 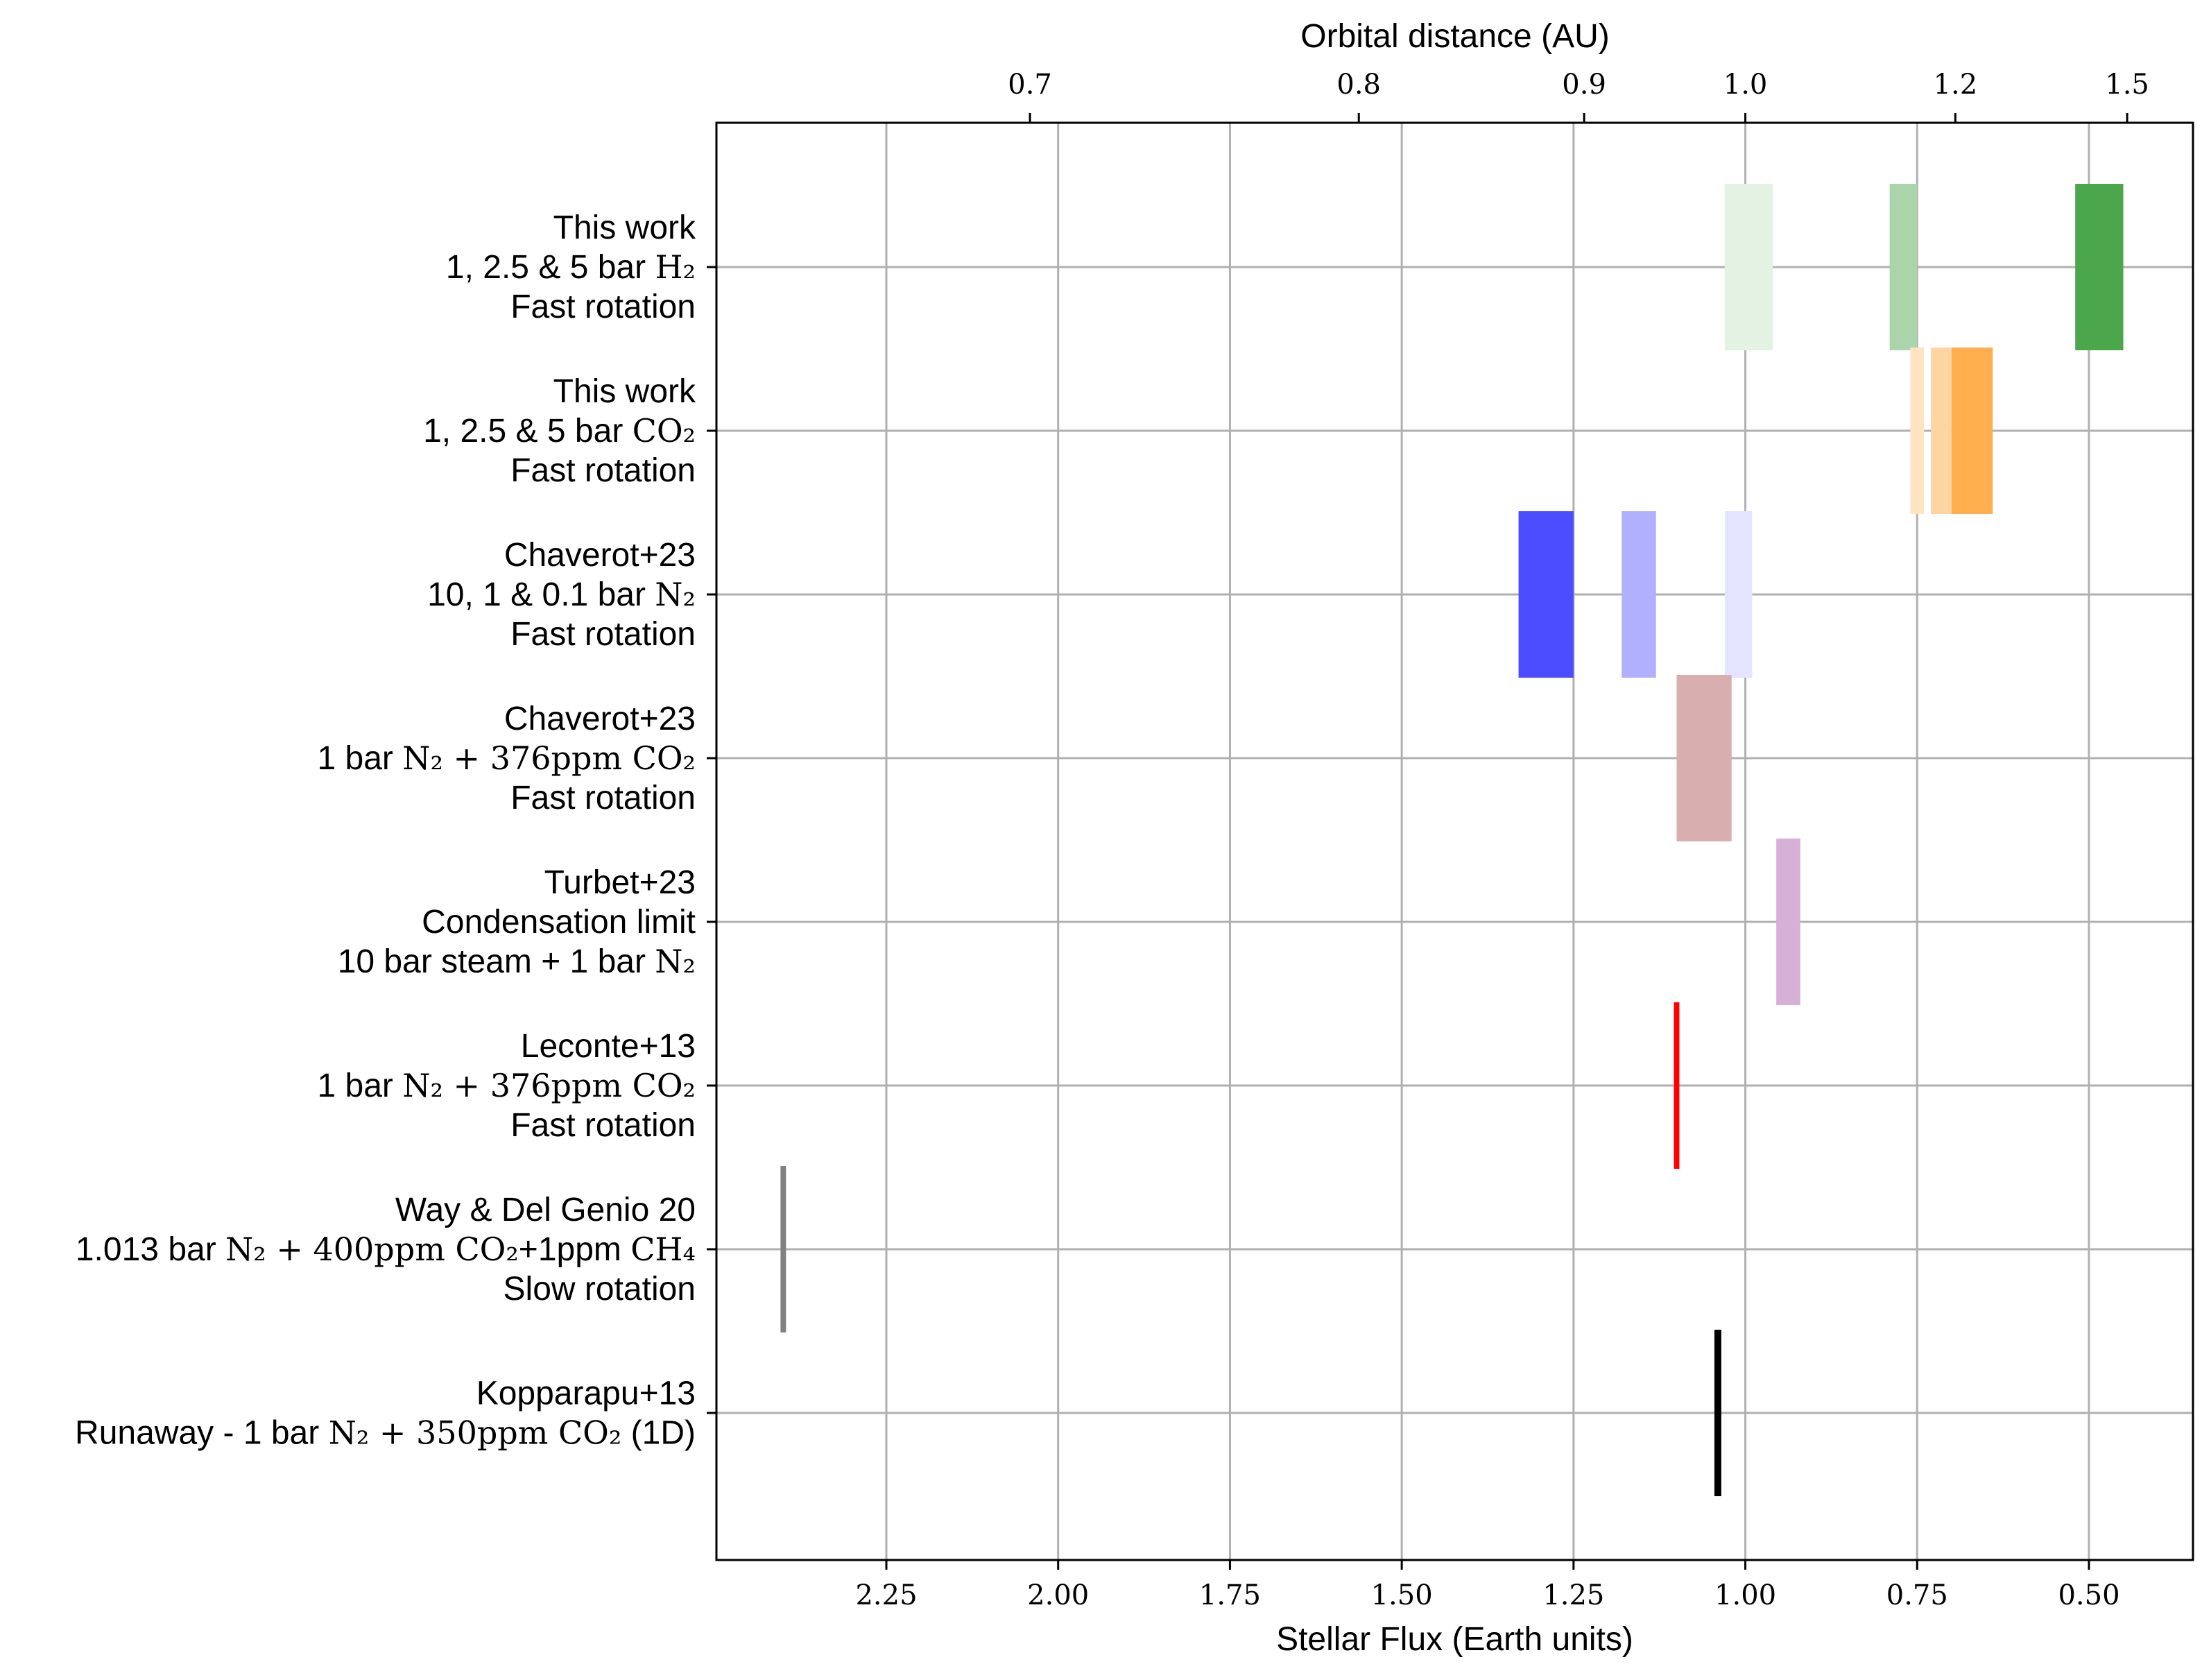 What do you see at coordinates (2127, 85) in the screenshot?
I see `top-tick-label: 1.5` at bounding box center [2127, 85].